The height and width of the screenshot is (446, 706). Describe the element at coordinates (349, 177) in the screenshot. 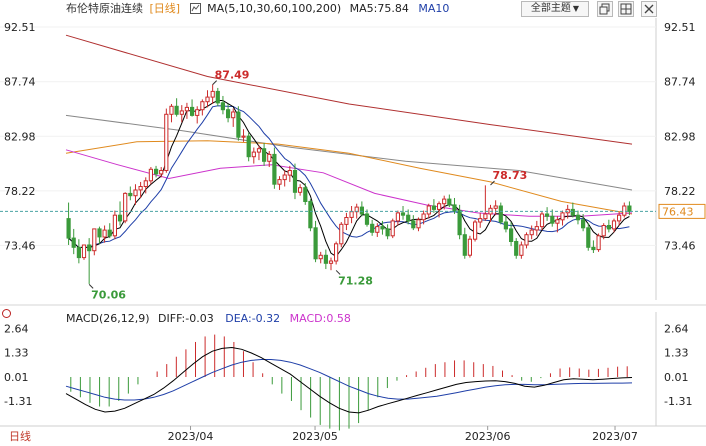

I see `ma60-line` at that location.